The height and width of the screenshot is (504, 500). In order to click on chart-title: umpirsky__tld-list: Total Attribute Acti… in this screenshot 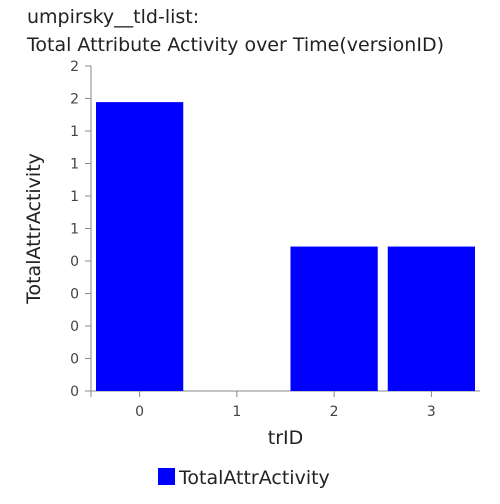, I will do `click(235, 31)`.